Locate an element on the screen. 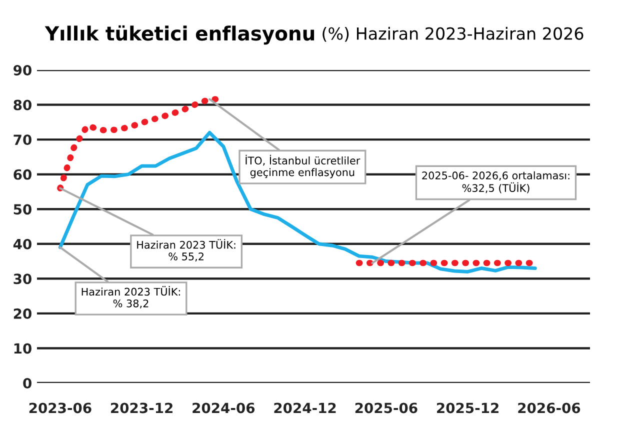 The height and width of the screenshot is (448, 620). y-tick-label: 20 is located at coordinates (23, 313).